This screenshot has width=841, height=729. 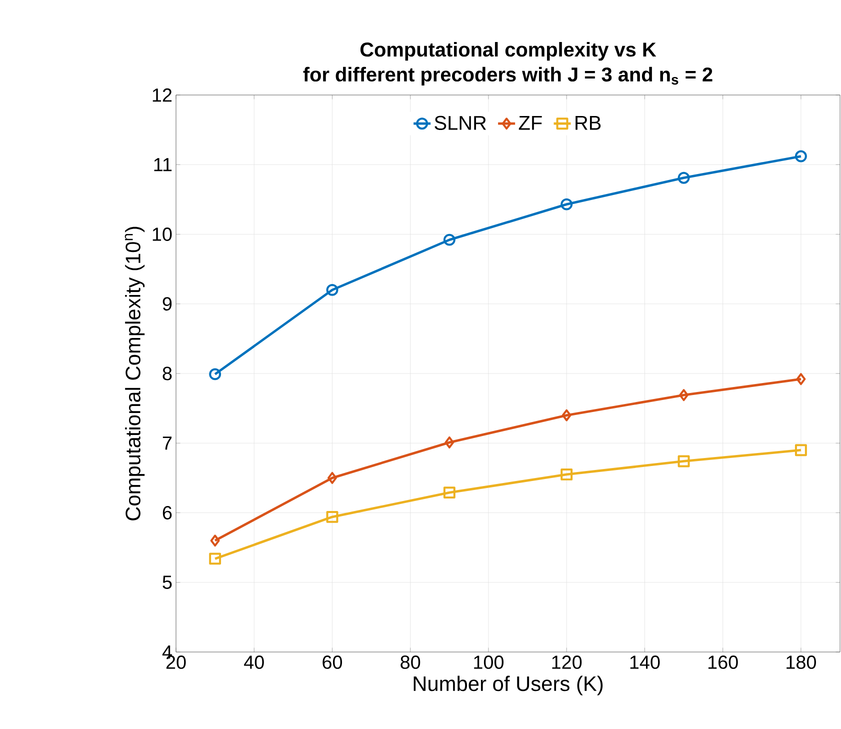 What do you see at coordinates (167, 373) in the screenshot?
I see `y-tick-label: 8` at bounding box center [167, 373].